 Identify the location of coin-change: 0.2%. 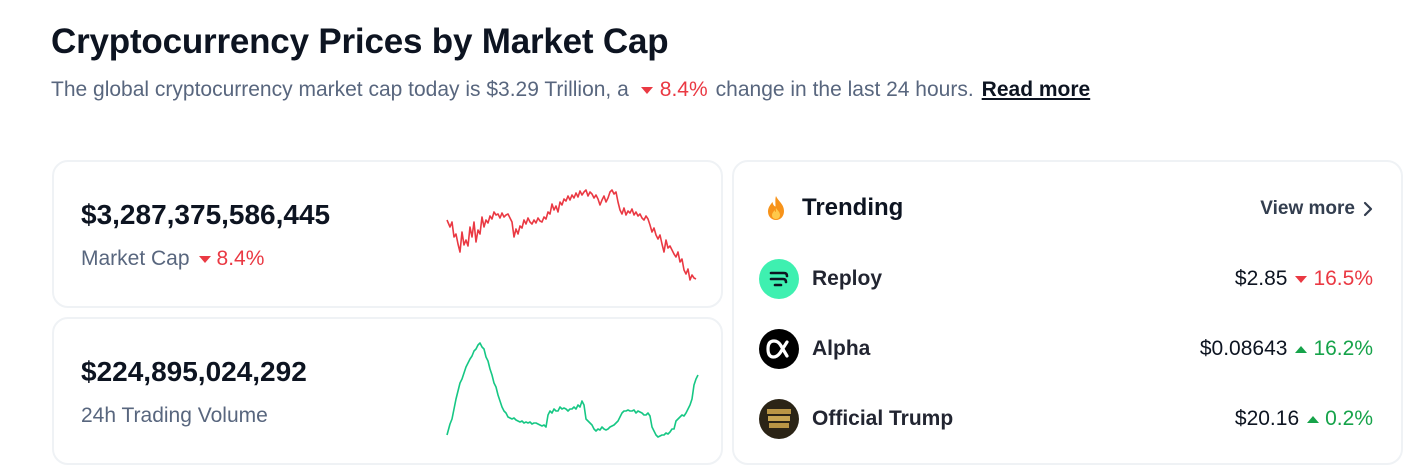
(1336, 419).